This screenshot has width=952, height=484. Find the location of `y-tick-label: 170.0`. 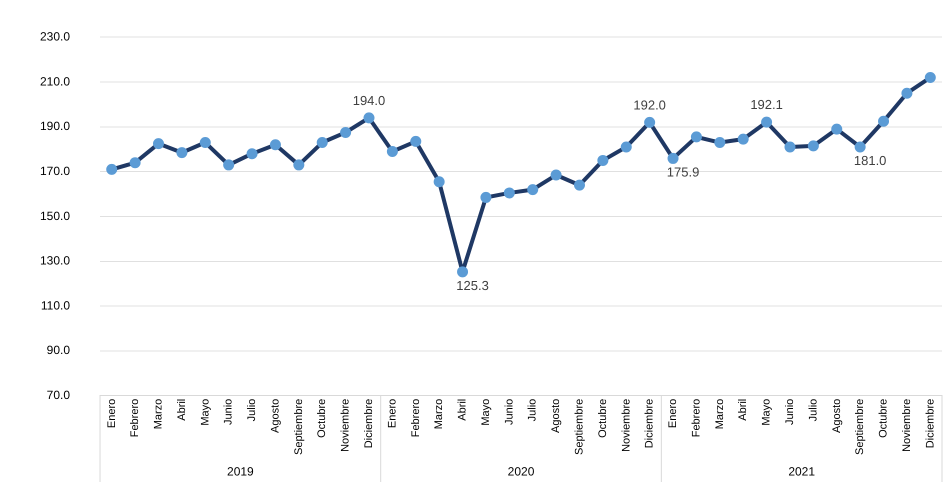

y-tick-label: 170.0 is located at coordinates (55, 171).